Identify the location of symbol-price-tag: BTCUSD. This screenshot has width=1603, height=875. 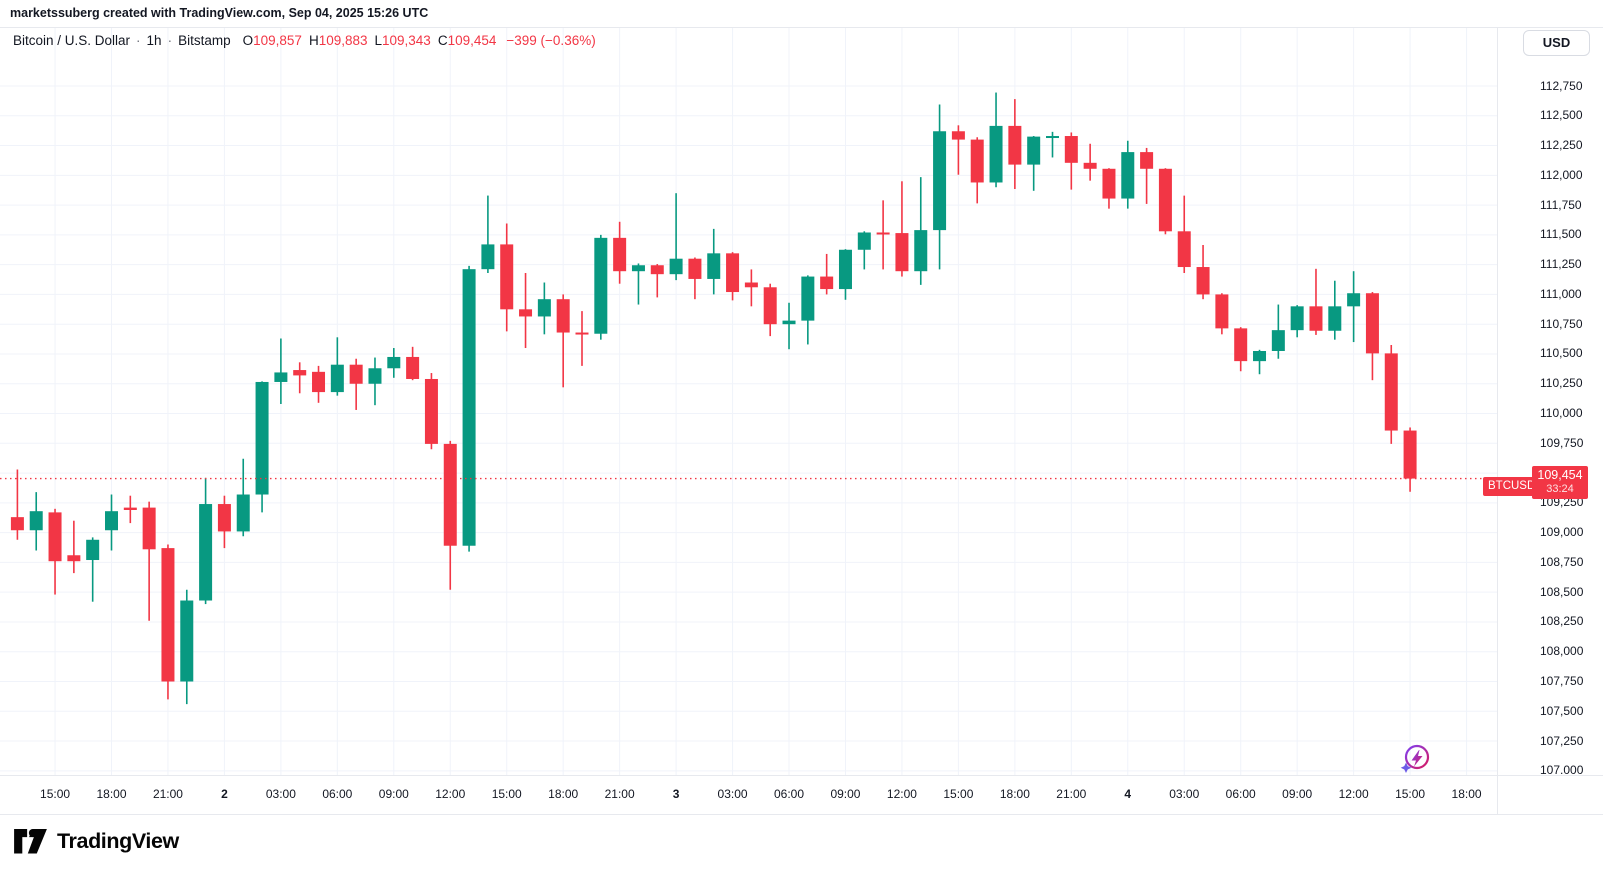
(1512, 486).